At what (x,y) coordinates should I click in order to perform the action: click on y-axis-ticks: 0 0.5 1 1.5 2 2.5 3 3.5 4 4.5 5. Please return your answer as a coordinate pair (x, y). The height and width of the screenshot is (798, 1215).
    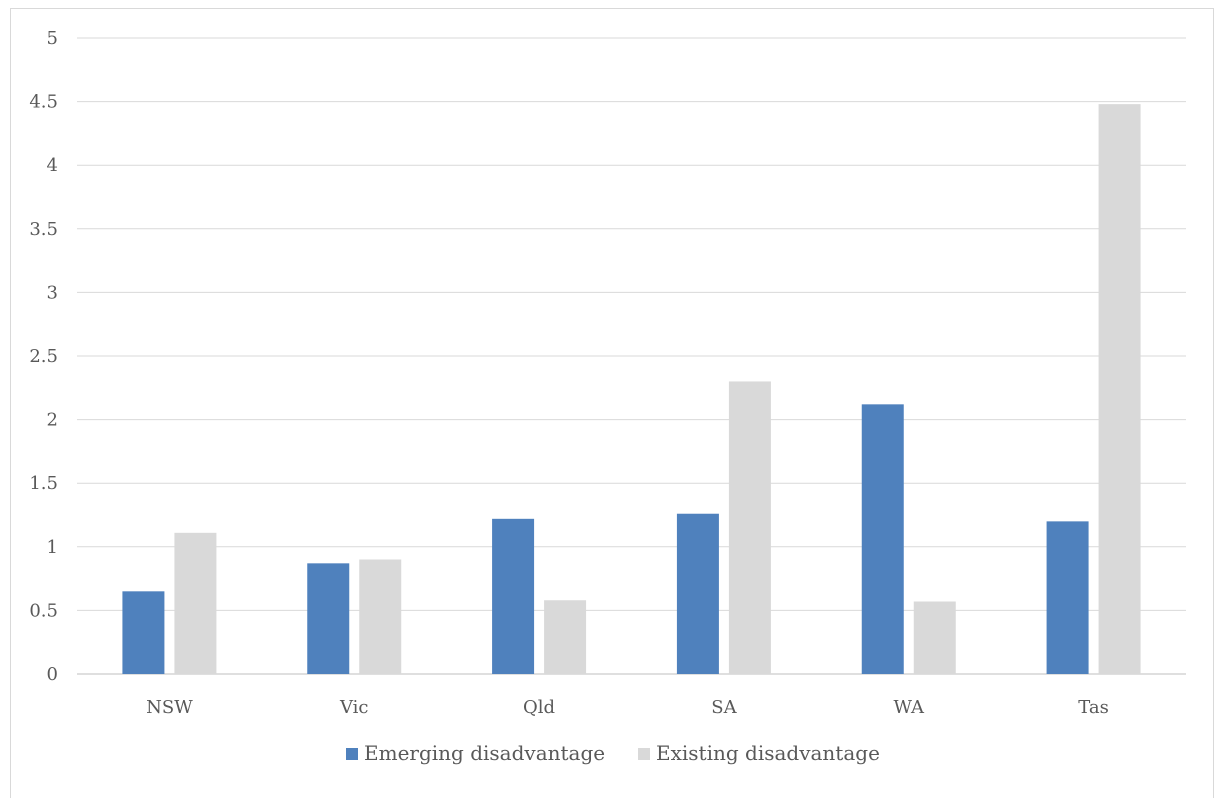
    Looking at the image, I should click on (43, 356).